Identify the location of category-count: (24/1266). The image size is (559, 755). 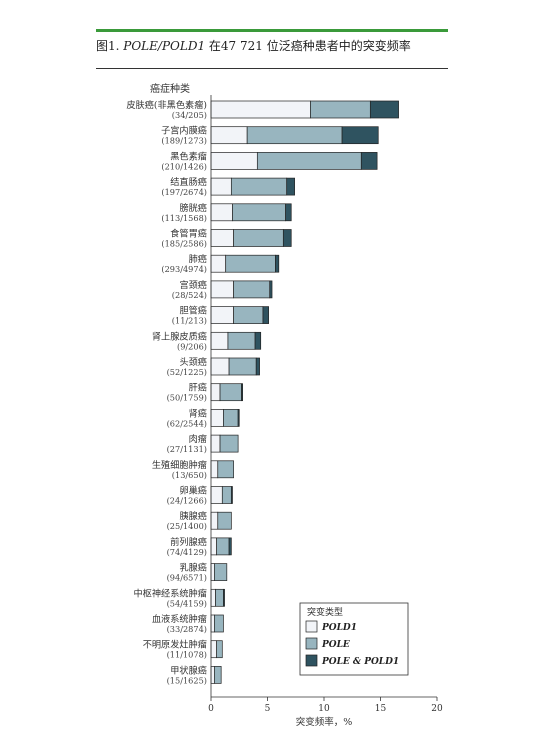
(187, 501).